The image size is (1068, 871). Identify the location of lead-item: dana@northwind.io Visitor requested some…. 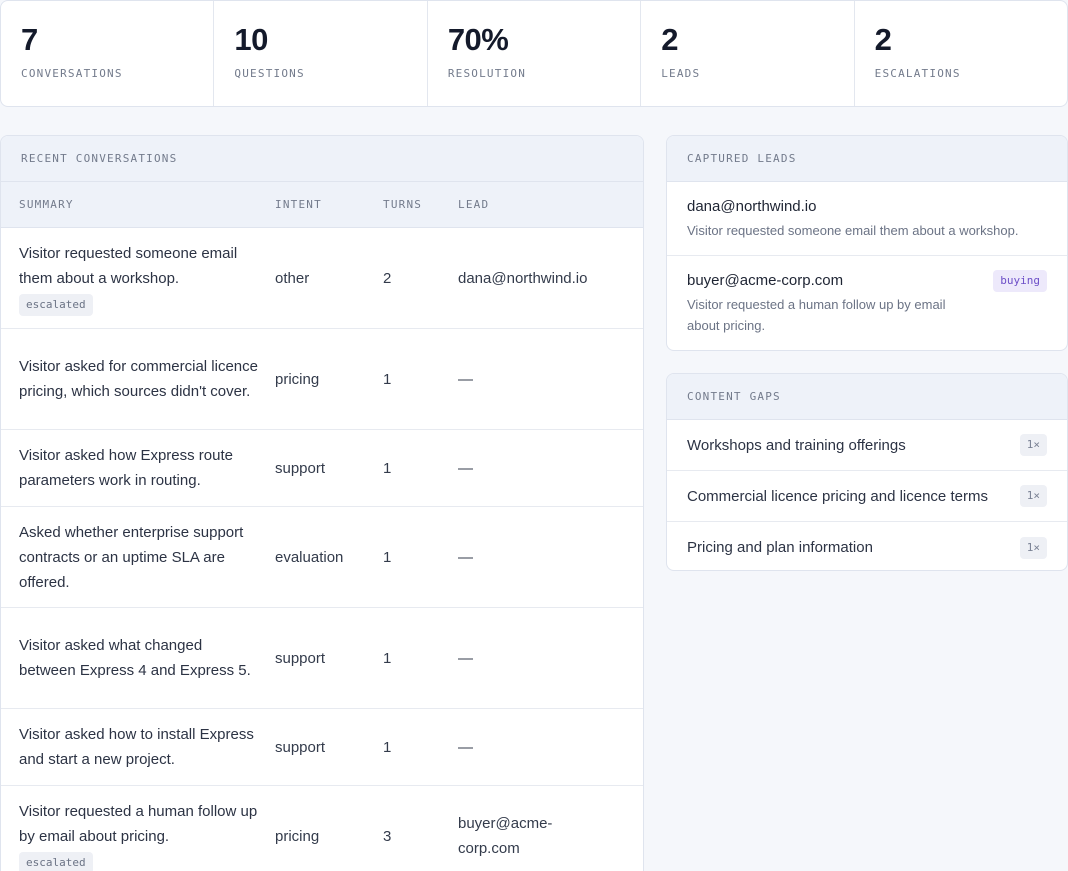
(867, 219).